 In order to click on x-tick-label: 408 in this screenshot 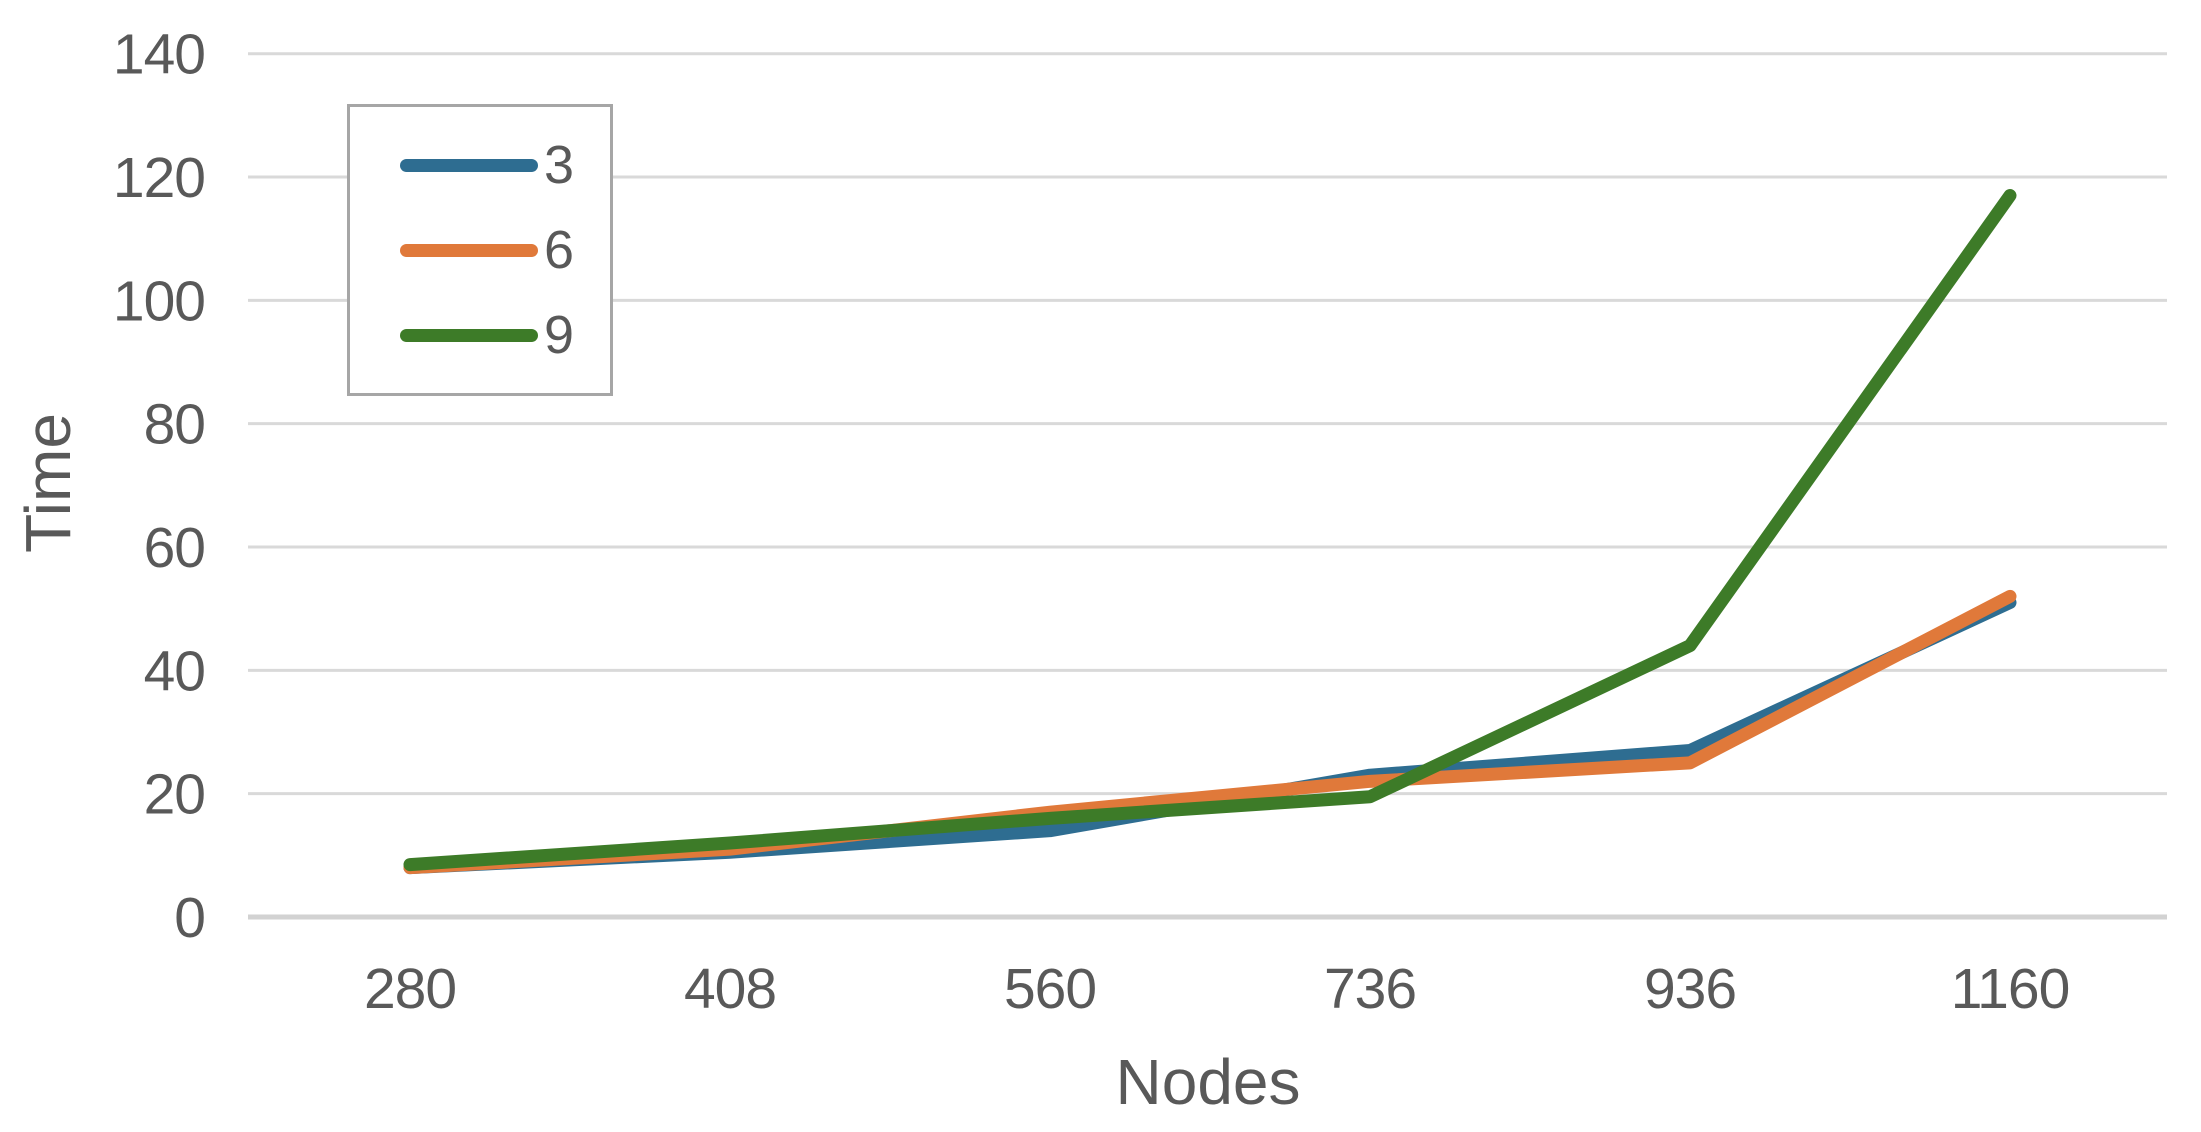, I will do `click(730, 989)`.